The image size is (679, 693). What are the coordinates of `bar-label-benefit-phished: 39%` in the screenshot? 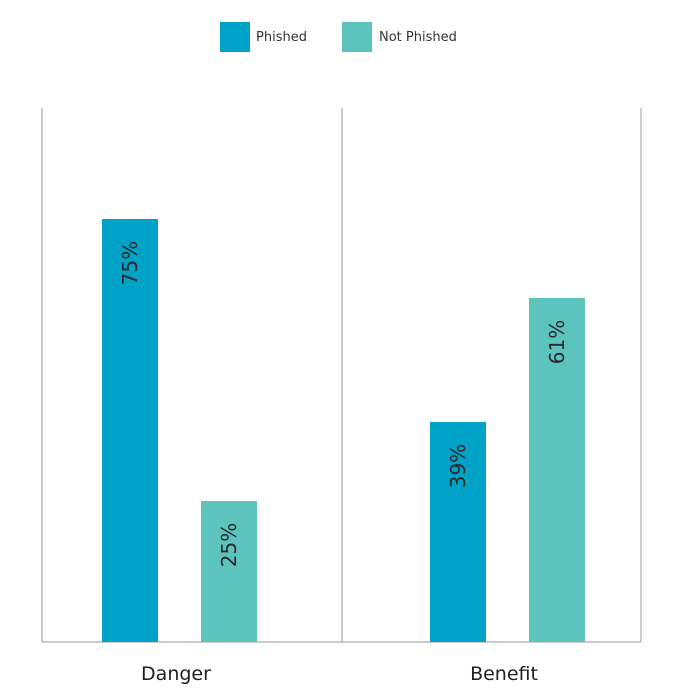 It's located at (458, 466).